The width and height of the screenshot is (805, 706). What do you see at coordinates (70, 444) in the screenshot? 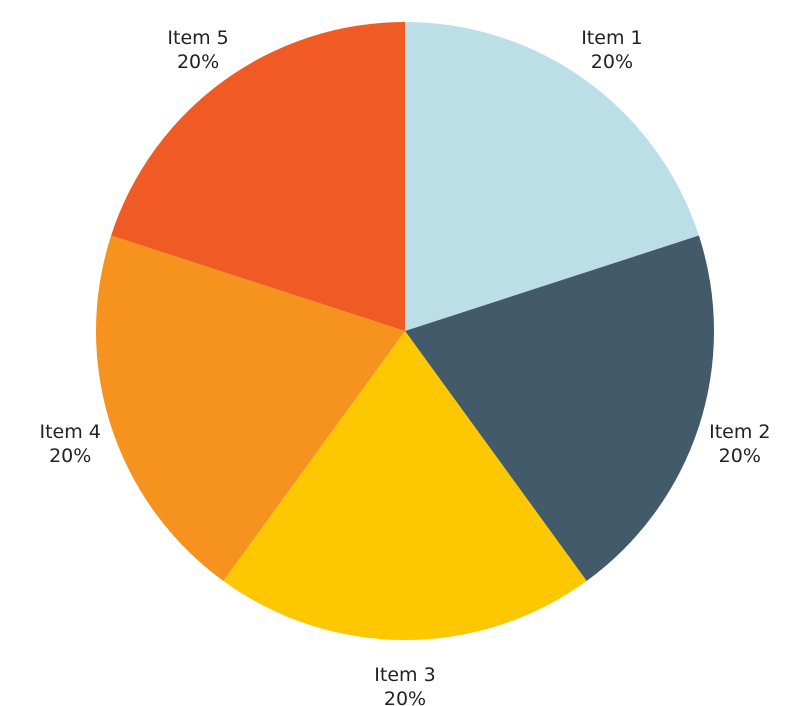
I see `pie-label-item-4: Item 4 20%` at bounding box center [70, 444].